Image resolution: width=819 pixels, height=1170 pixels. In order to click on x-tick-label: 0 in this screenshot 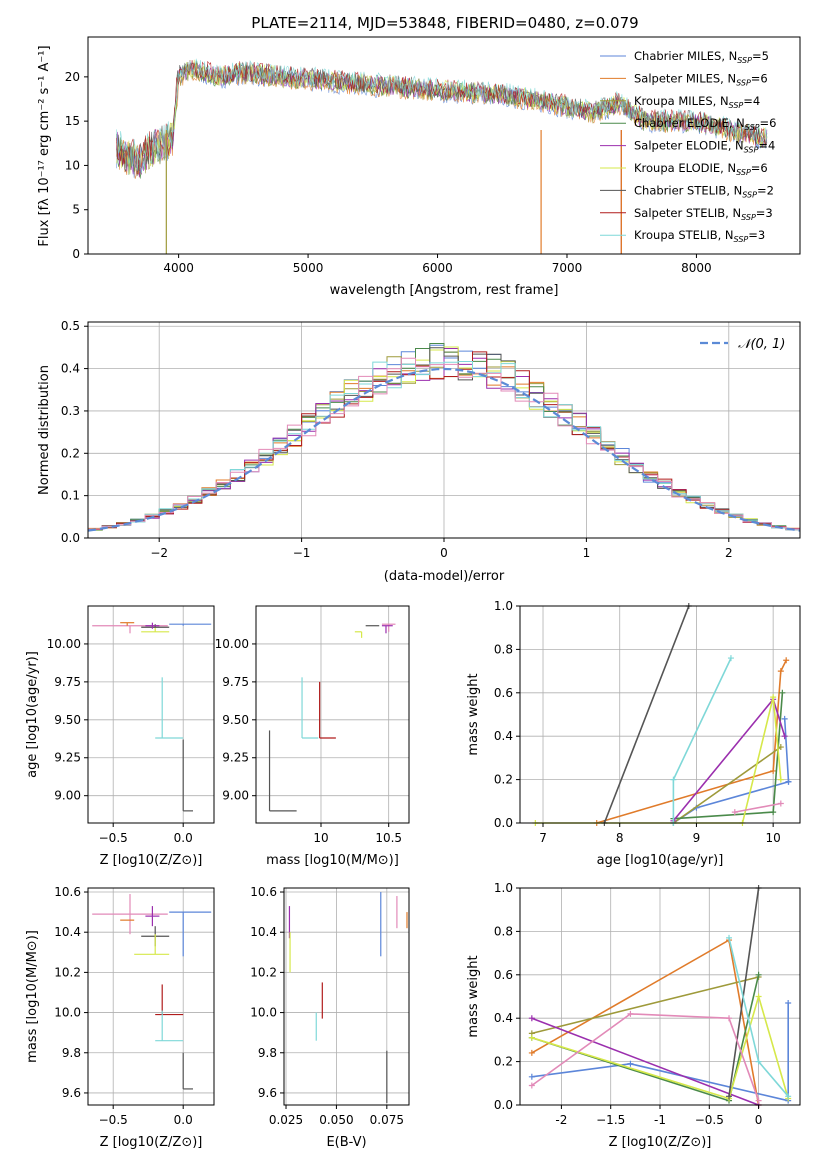, I will do `click(444, 553)`.